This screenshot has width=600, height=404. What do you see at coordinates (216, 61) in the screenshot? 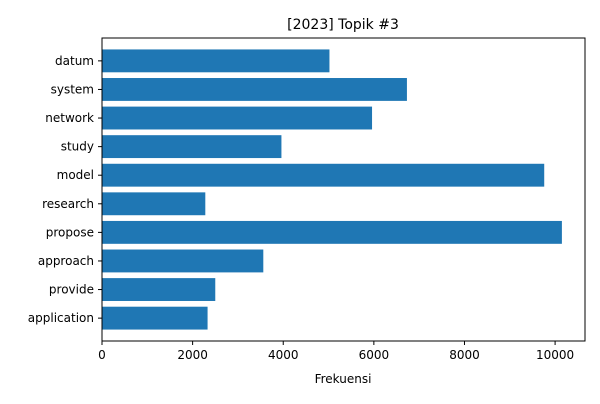
I see `bar-datum` at bounding box center [216, 61].